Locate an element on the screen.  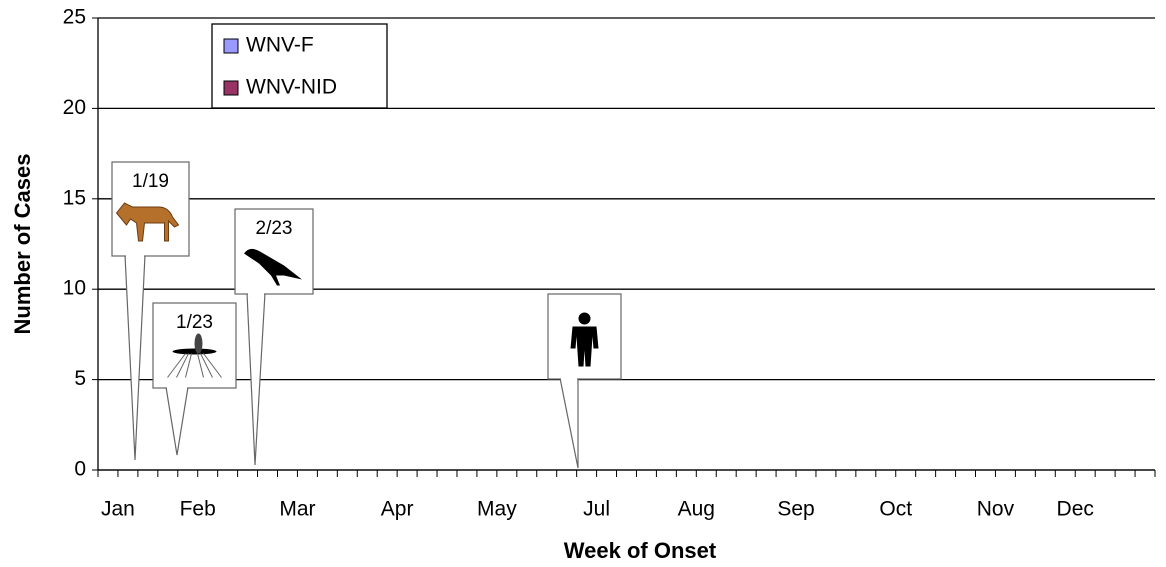
legend: WNV-F WNV-NID is located at coordinates (299, 66).